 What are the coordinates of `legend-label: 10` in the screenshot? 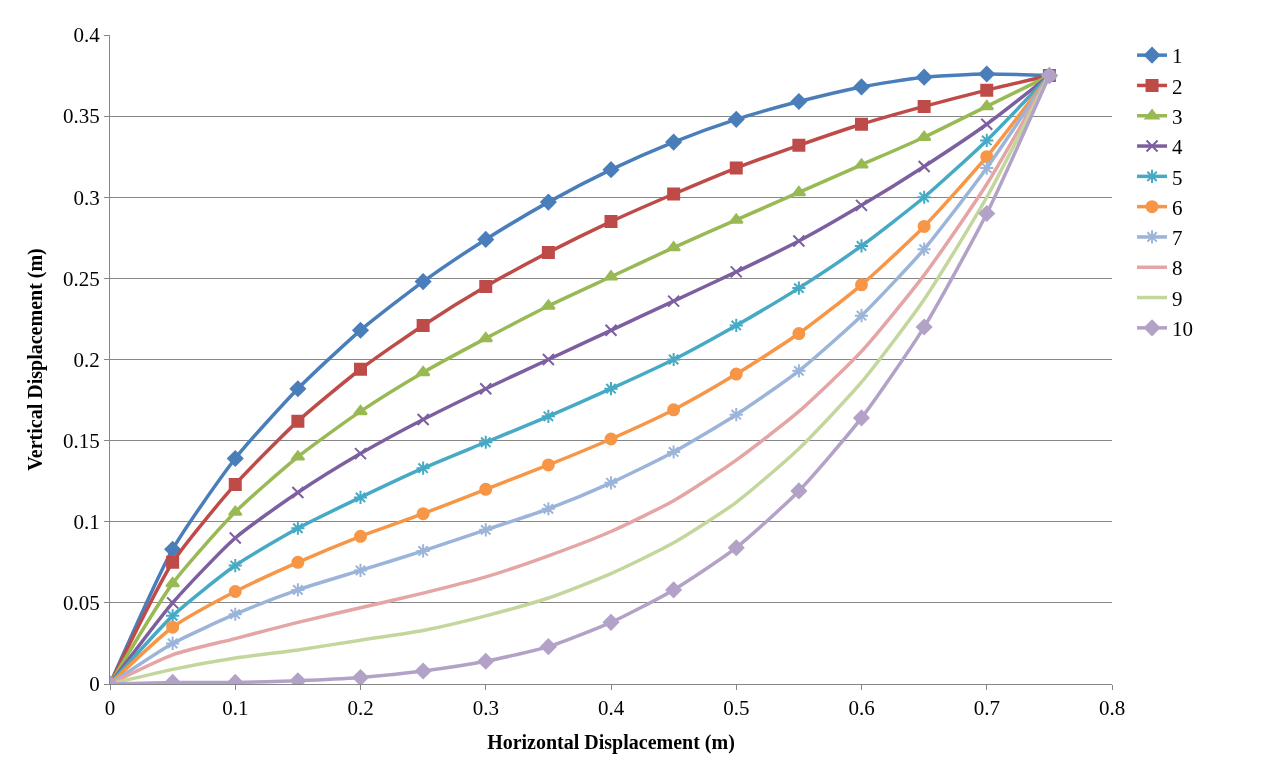 It's located at (1183, 329).